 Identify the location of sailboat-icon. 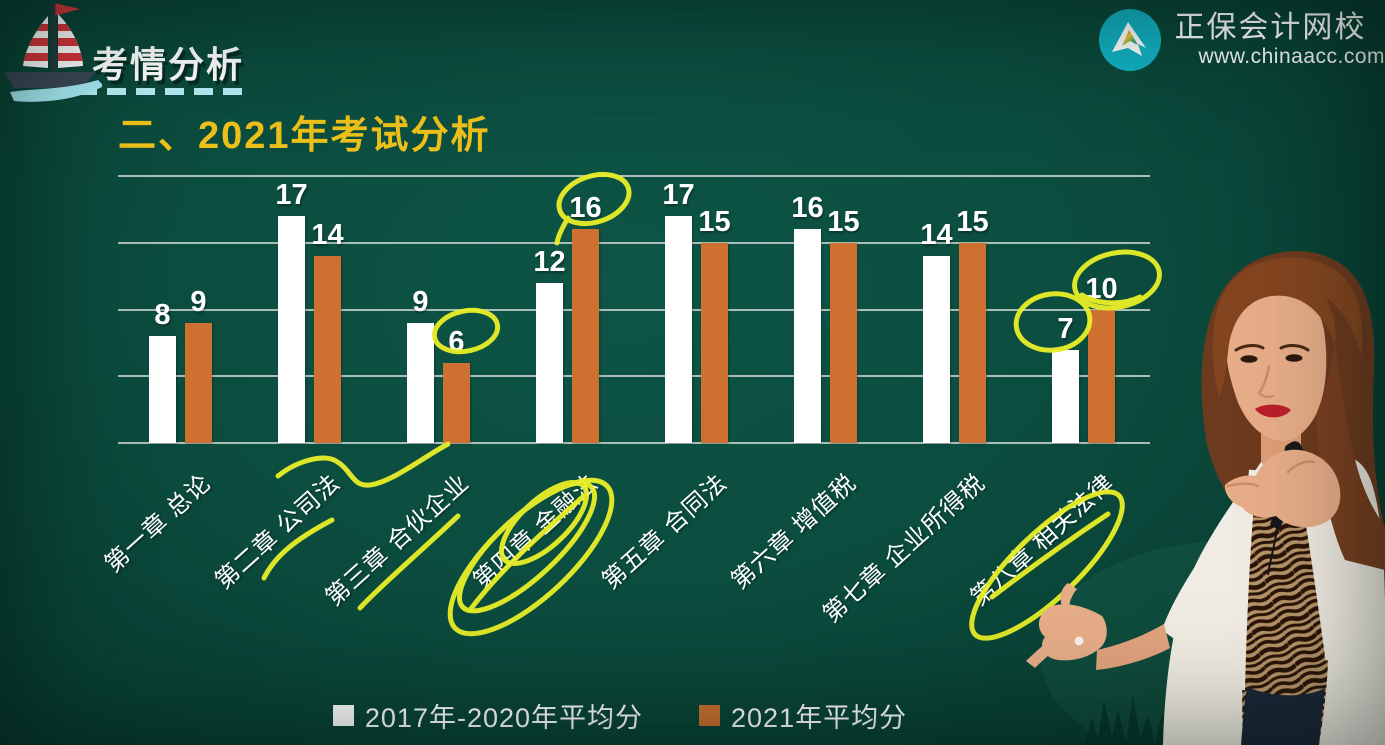
(53, 52).